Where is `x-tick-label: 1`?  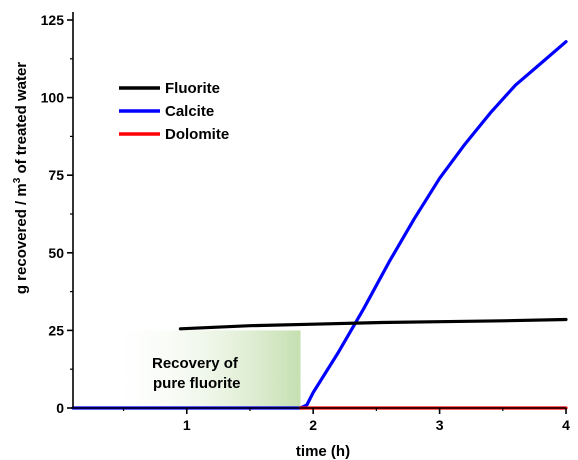 x-tick-label: 1 is located at coordinates (187, 425).